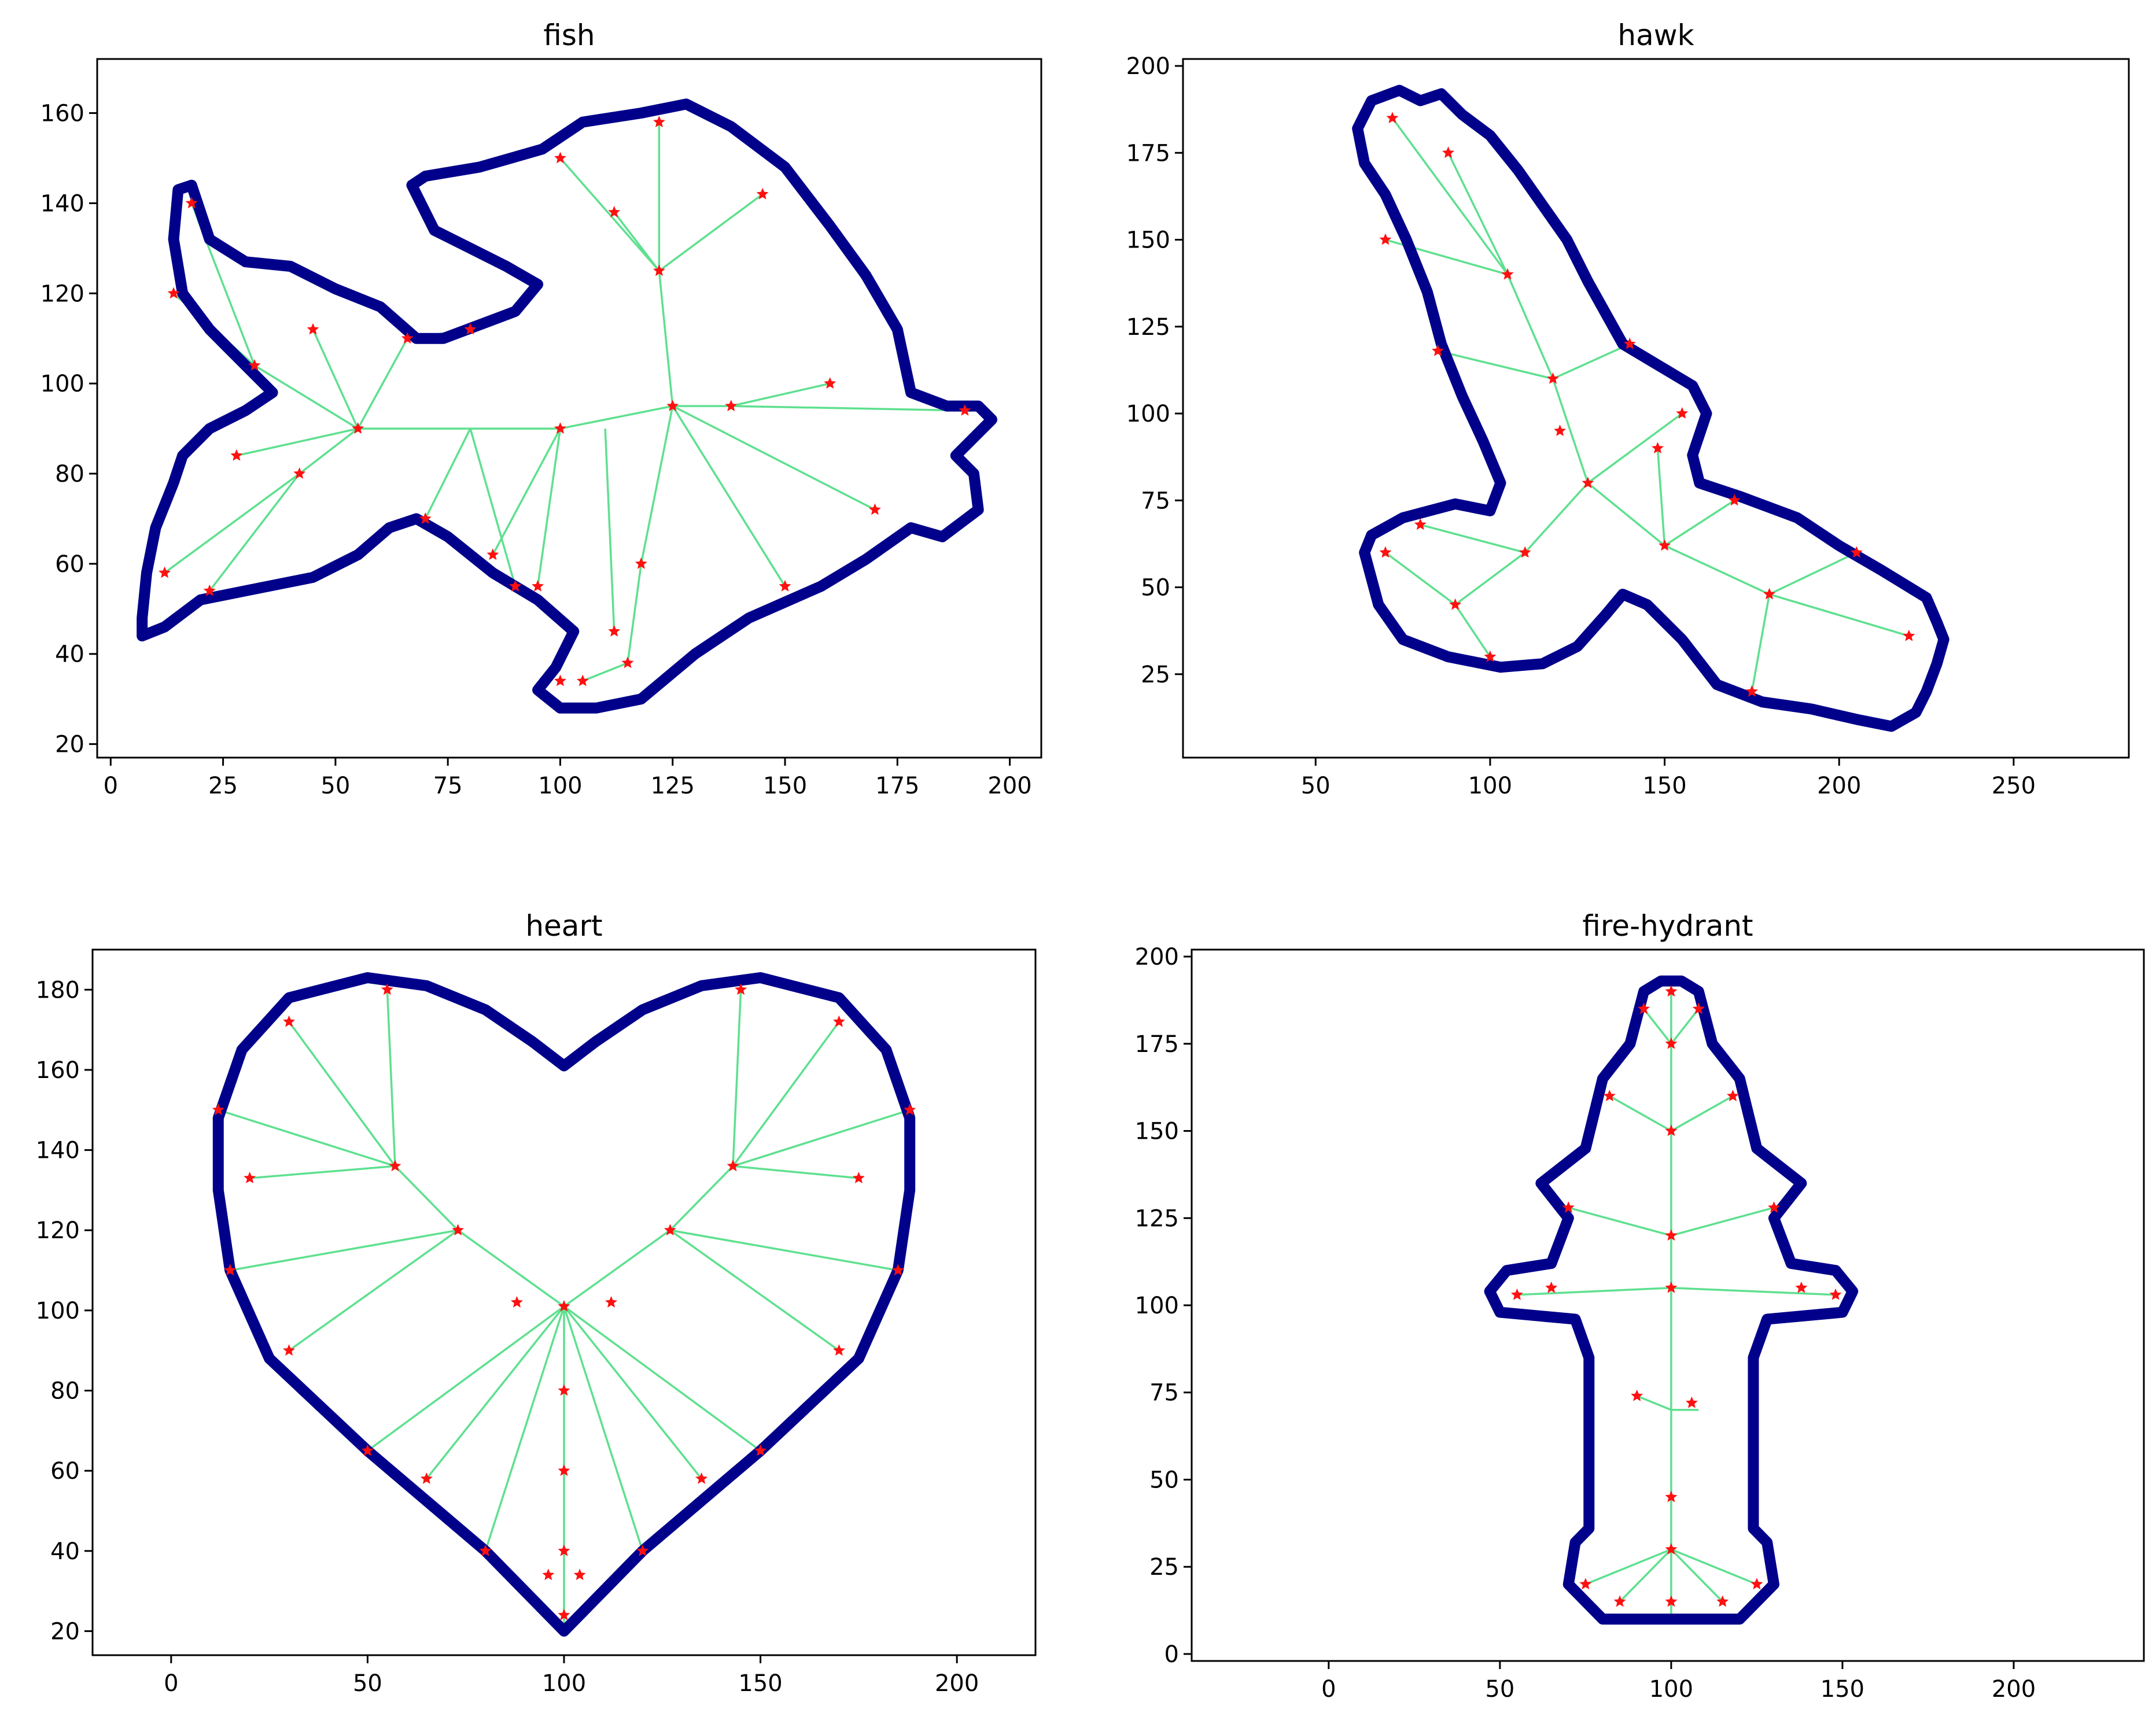 The height and width of the screenshot is (1724, 2156). What do you see at coordinates (569, 35) in the screenshot?
I see `chart-title: fish` at bounding box center [569, 35].